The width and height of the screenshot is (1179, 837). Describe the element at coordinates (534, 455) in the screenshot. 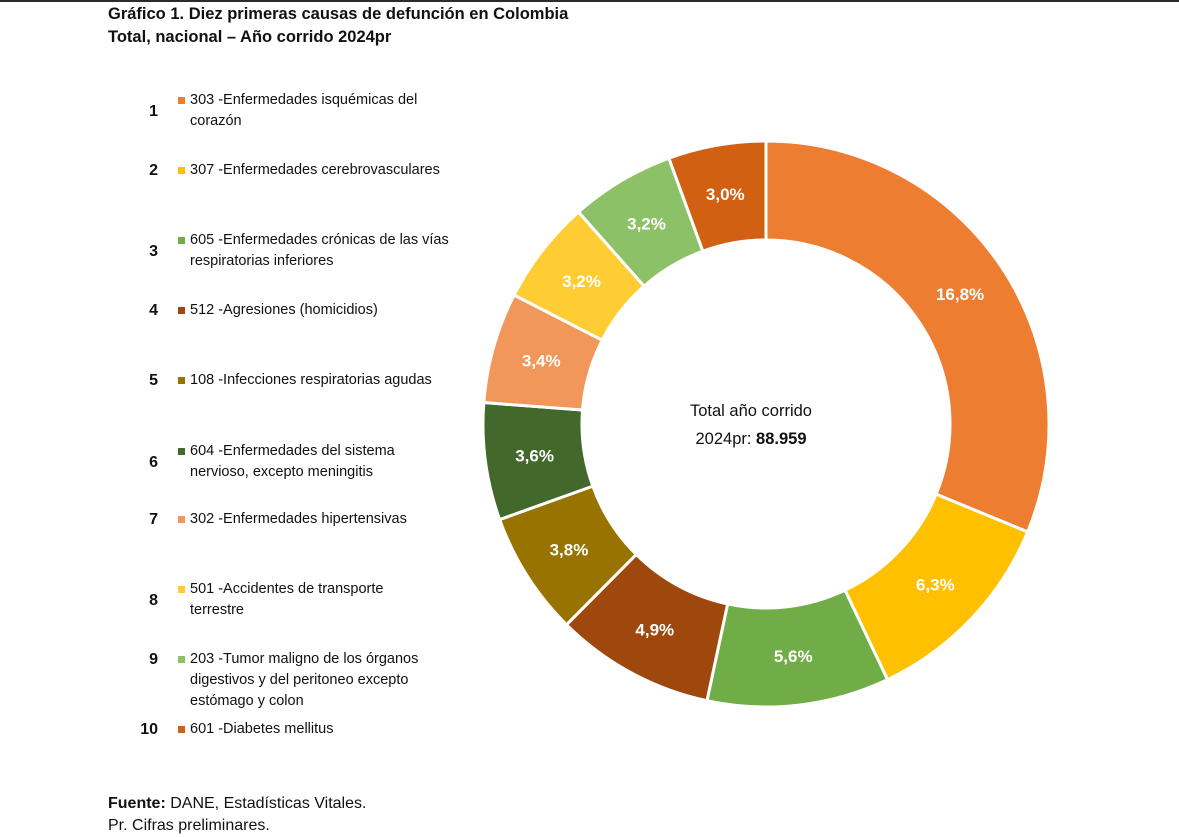

I see `slice-data-label: 3,6%` at that location.